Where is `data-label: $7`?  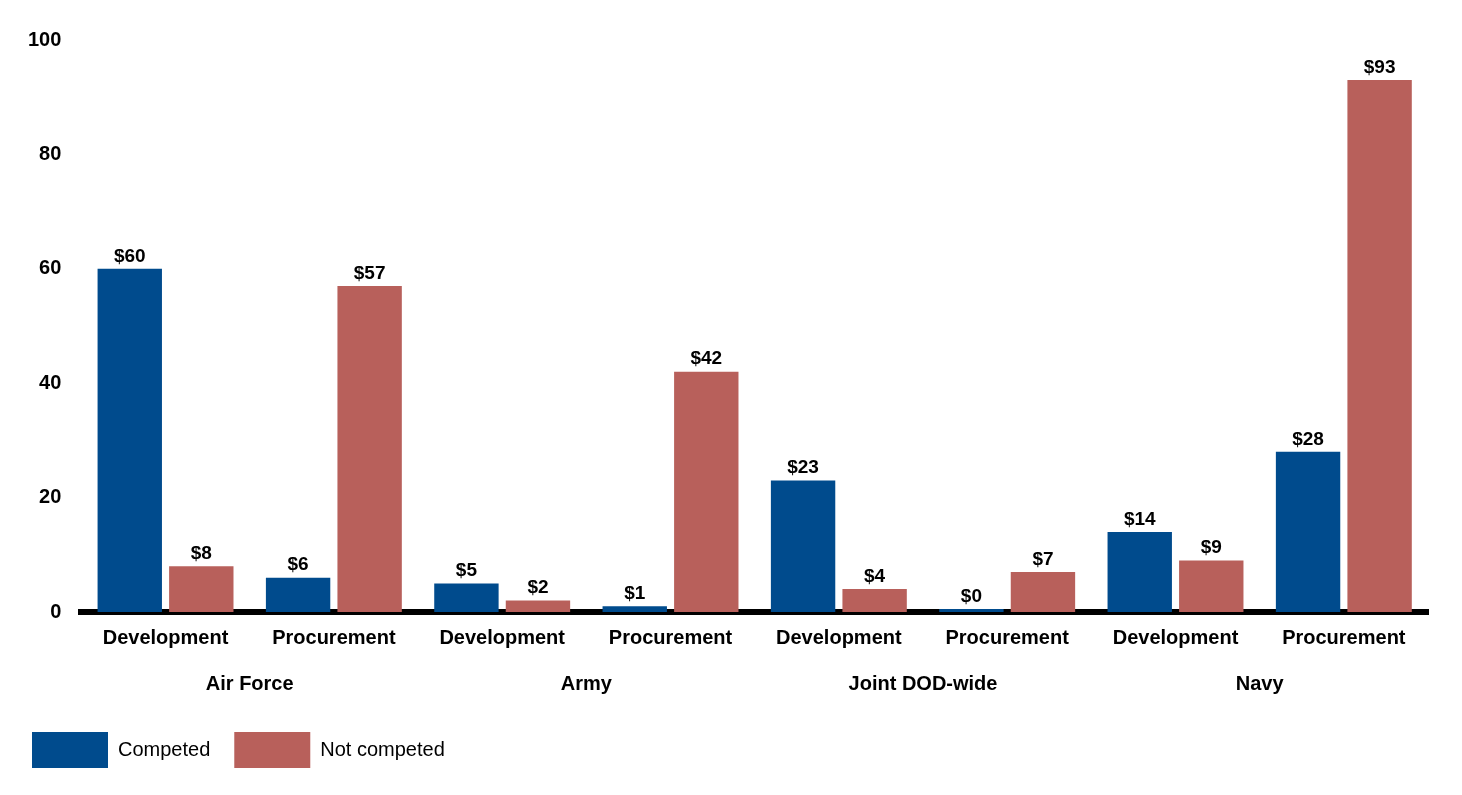 data-label: $7 is located at coordinates (1043, 558).